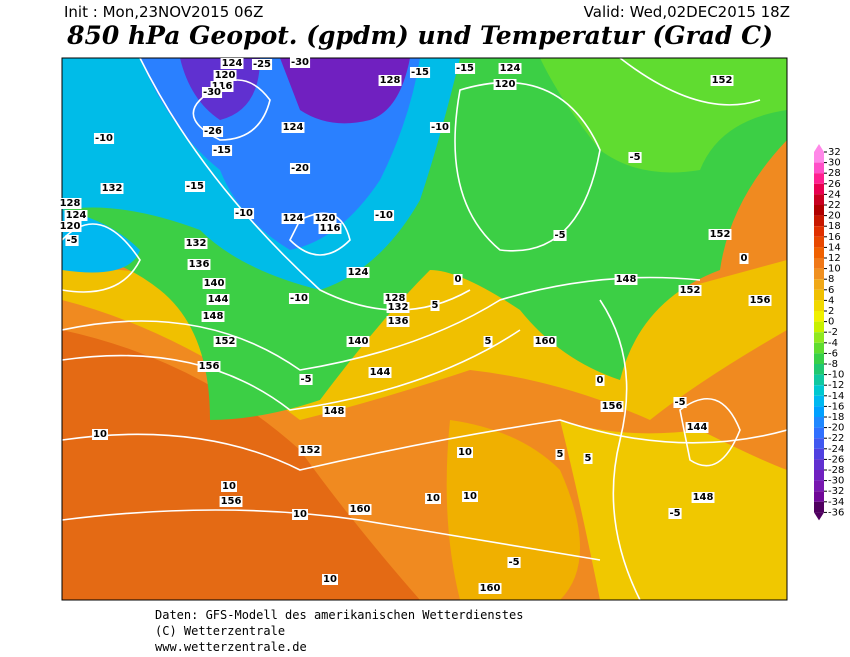 The image size is (850, 657). Describe the element at coordinates (836, 449) in the screenshot. I see `colorbar-label: -24` at that location.